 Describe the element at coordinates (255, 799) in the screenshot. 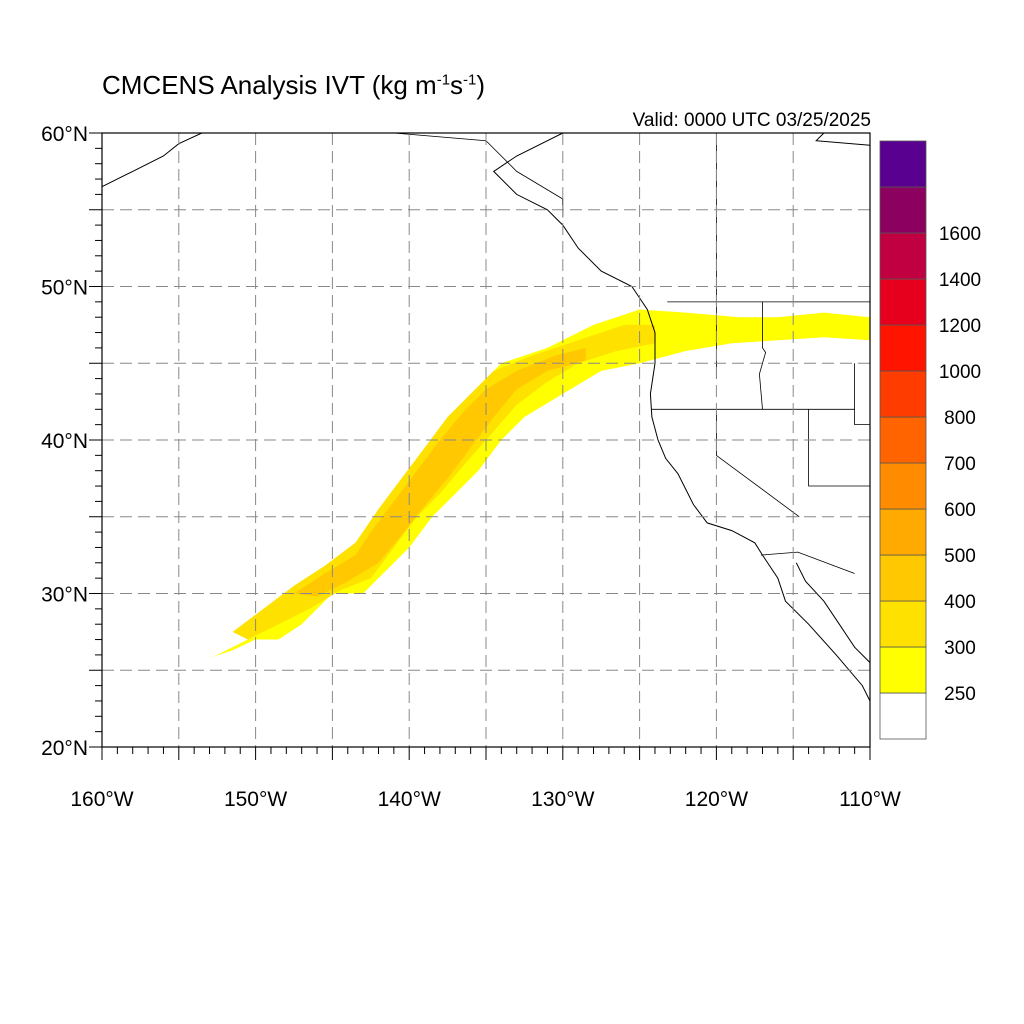

I see `lon-label: 150°W` at that location.